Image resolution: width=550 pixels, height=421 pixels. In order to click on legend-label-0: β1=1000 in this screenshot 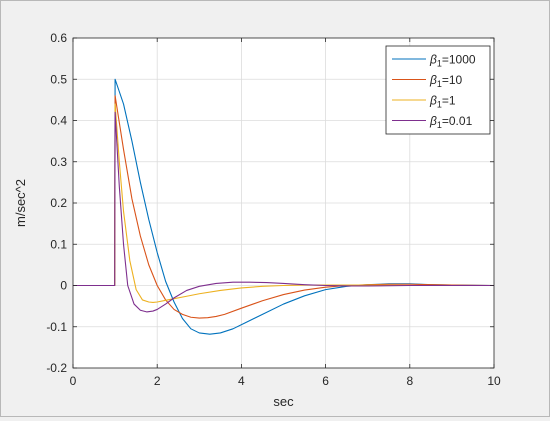, I will do `click(452, 61)`.